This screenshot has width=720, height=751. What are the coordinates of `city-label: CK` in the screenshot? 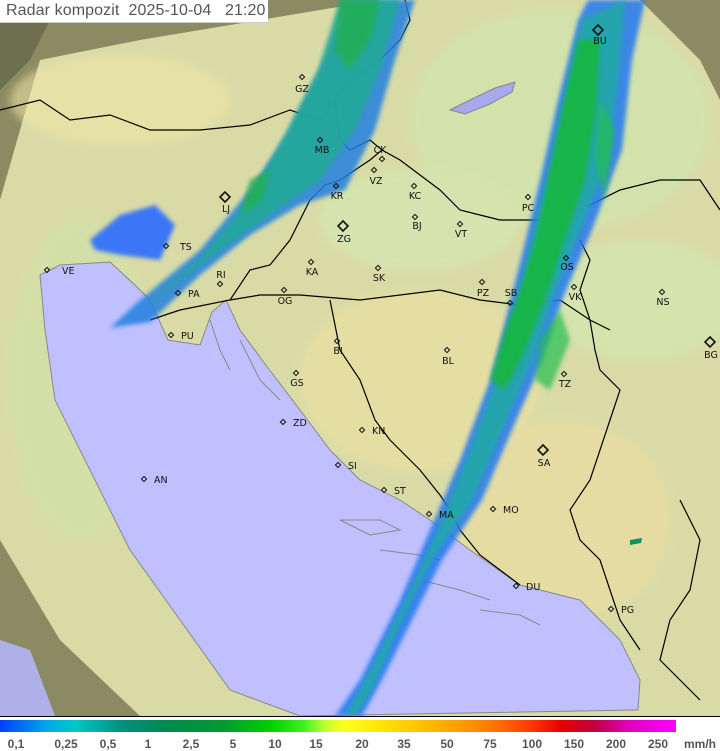 It's located at (381, 150).